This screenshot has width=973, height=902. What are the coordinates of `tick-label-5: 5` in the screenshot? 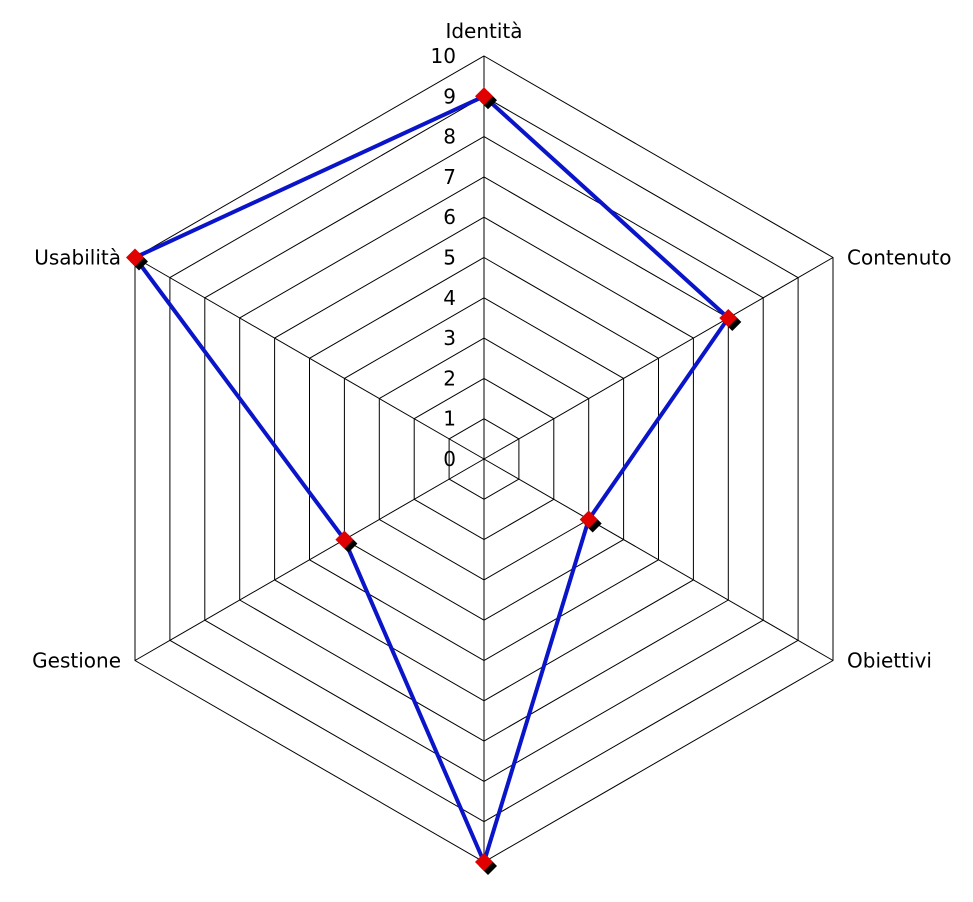 It's located at (449, 258).